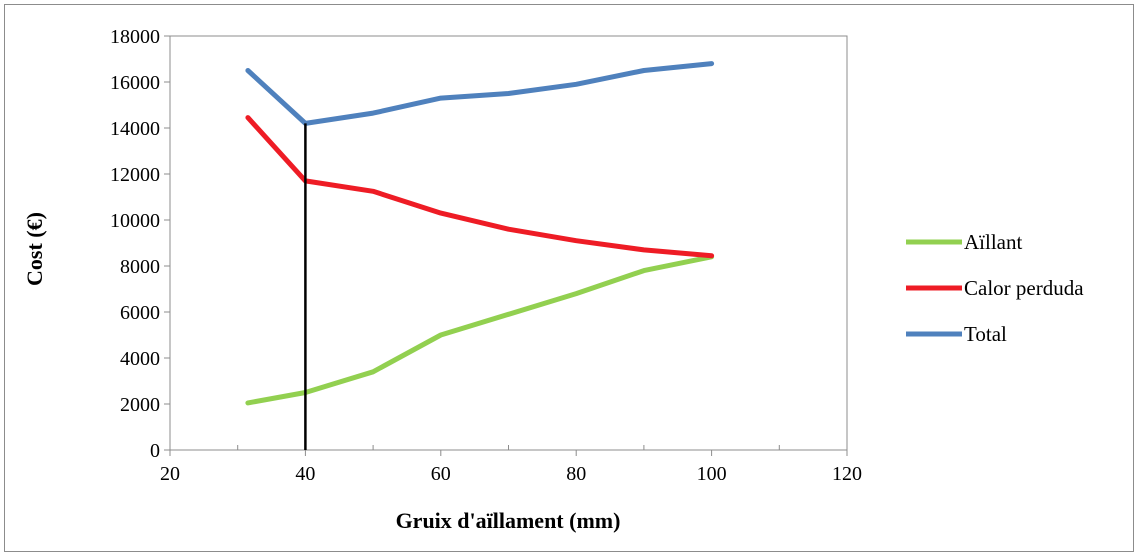  What do you see at coordinates (135, 129) in the screenshot?
I see `y-tick-label: 14000` at bounding box center [135, 129].